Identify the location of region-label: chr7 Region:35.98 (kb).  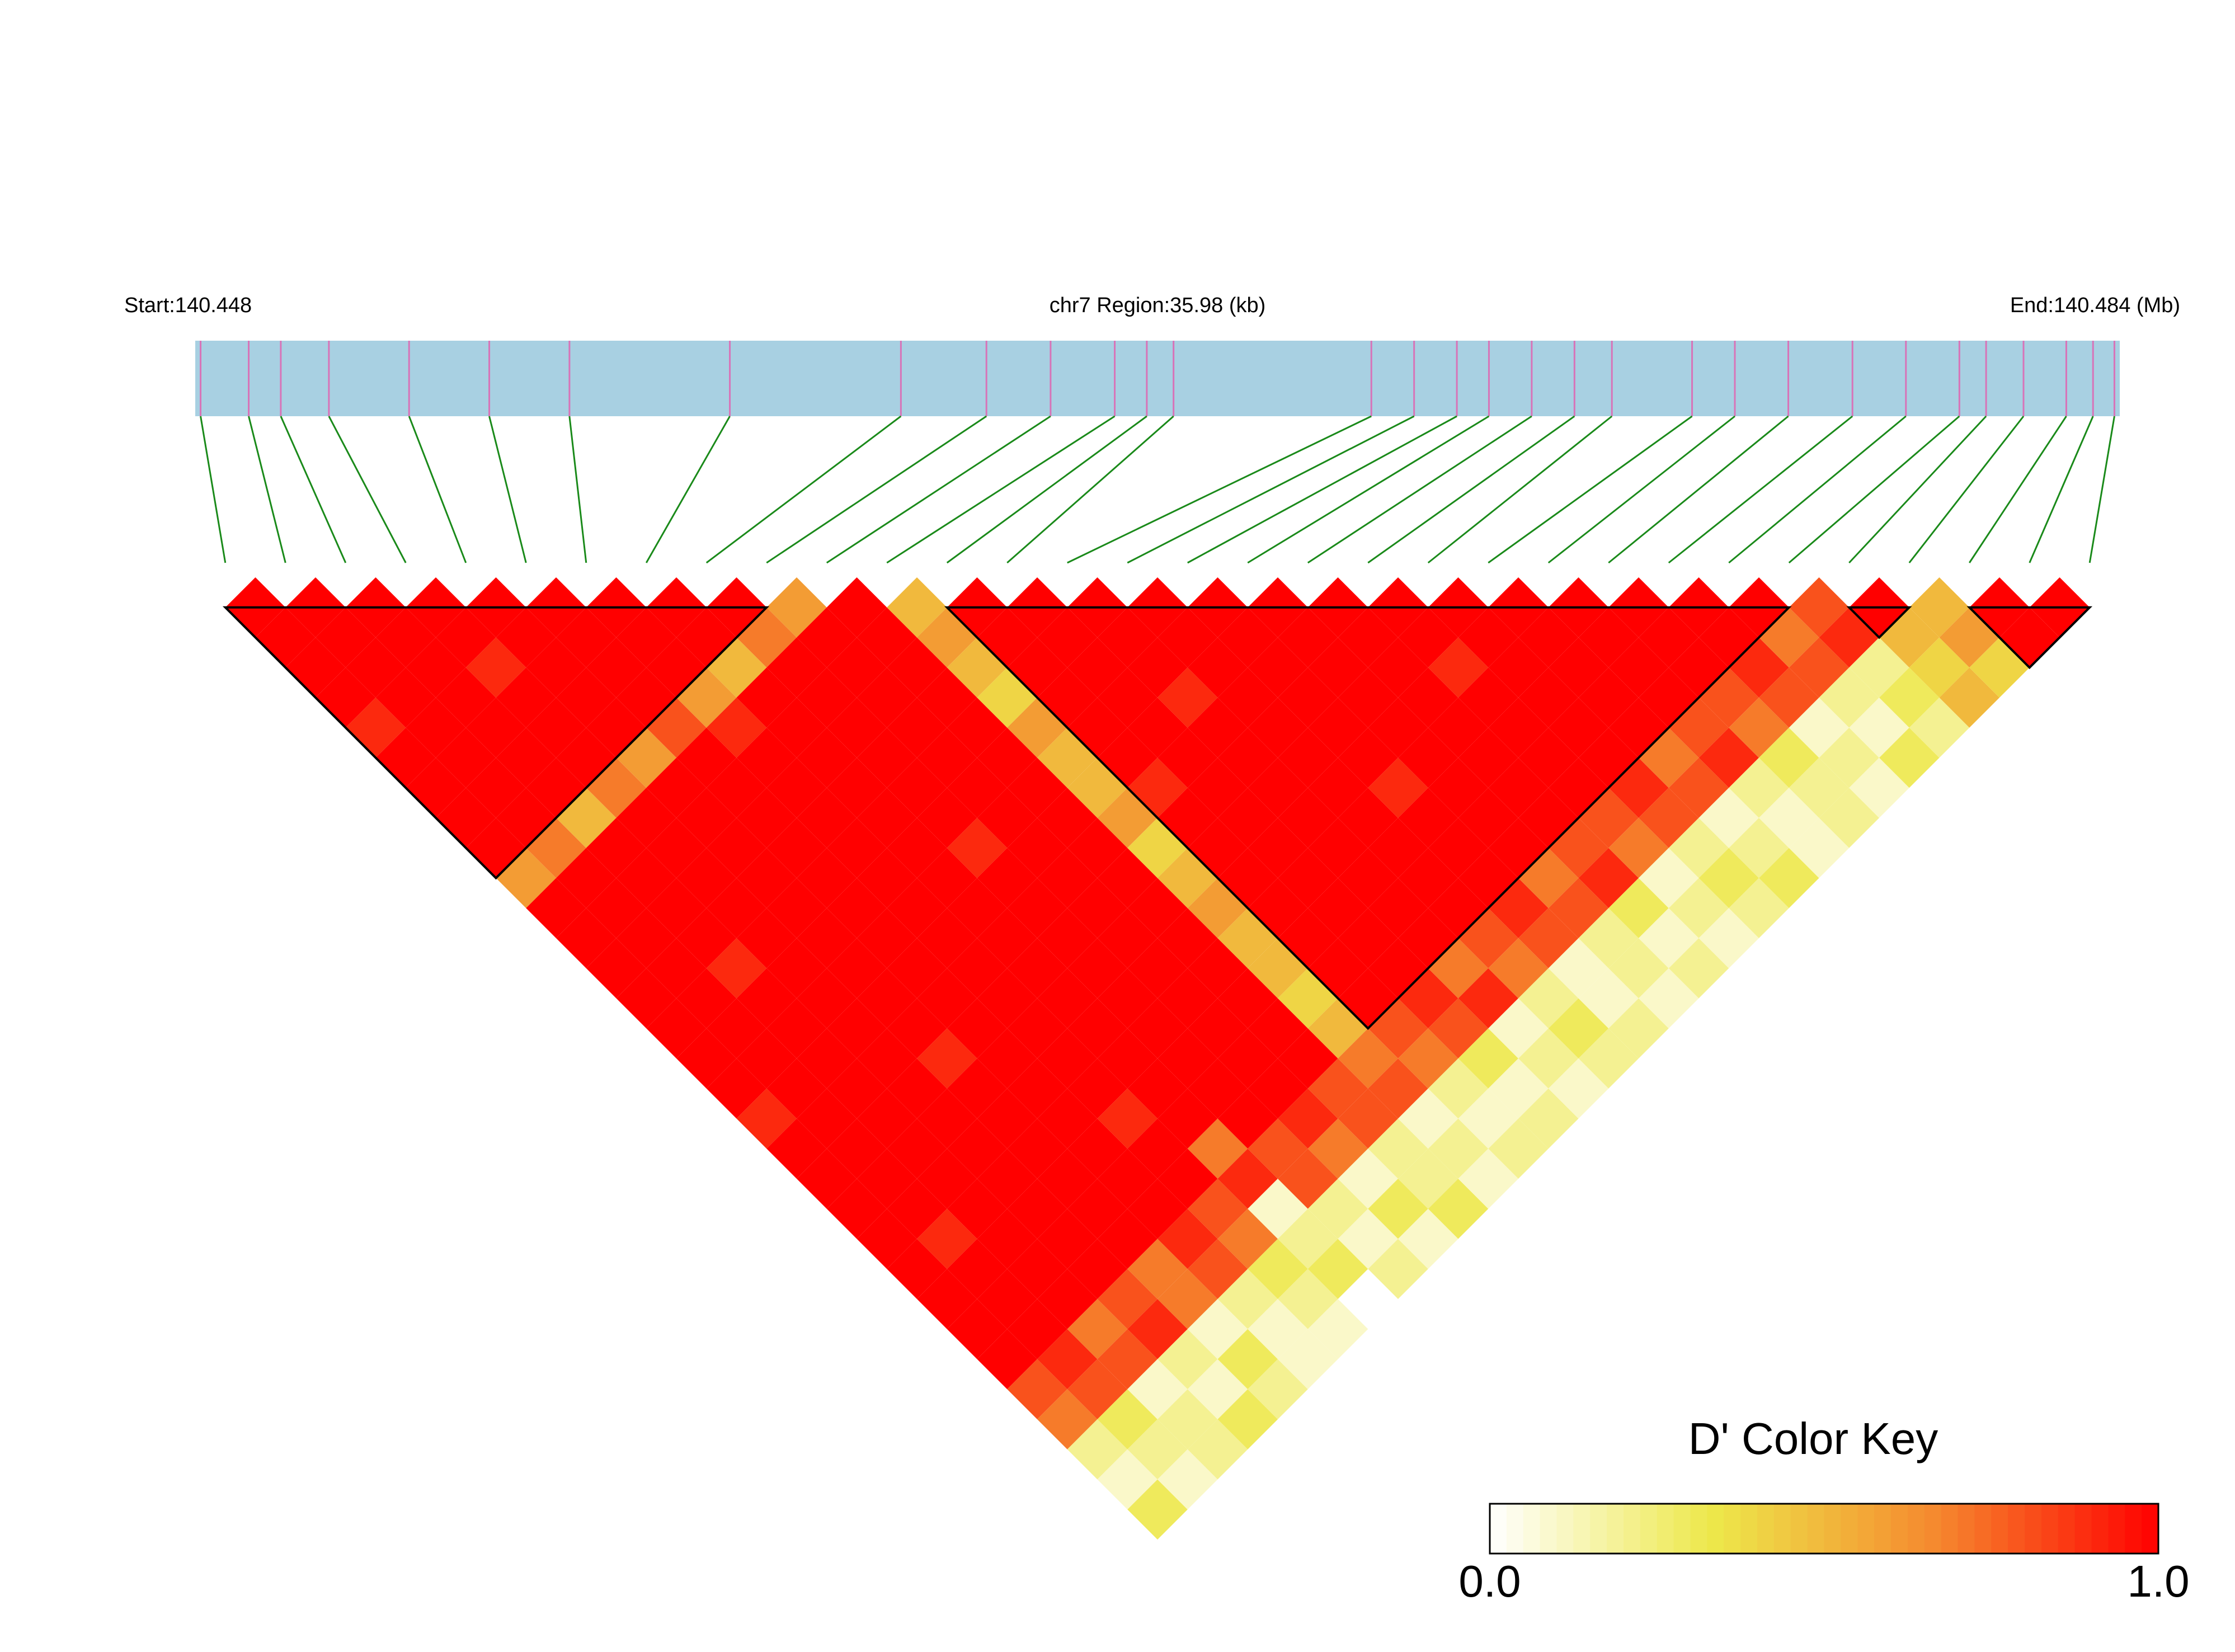
(1158, 306).